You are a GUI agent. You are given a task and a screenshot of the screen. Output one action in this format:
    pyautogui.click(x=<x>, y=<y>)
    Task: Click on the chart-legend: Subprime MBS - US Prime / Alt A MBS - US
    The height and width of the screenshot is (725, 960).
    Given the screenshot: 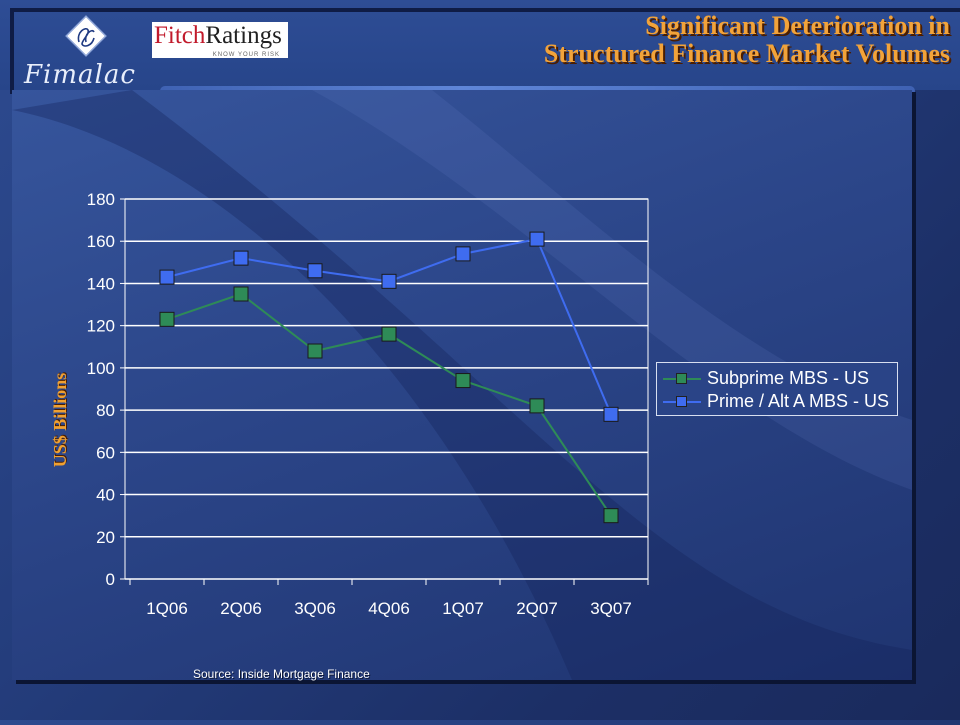 What is the action you would take?
    pyautogui.click(x=777, y=389)
    